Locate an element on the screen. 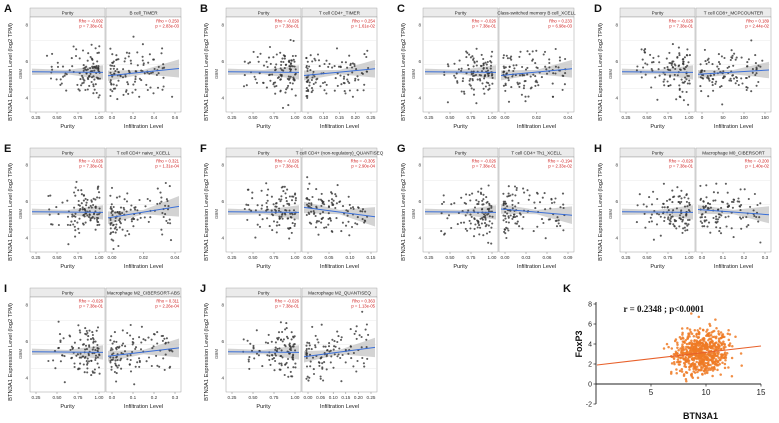 This screenshot has height=423, width=779. ytick-label: 8 is located at coordinates (419, 165).